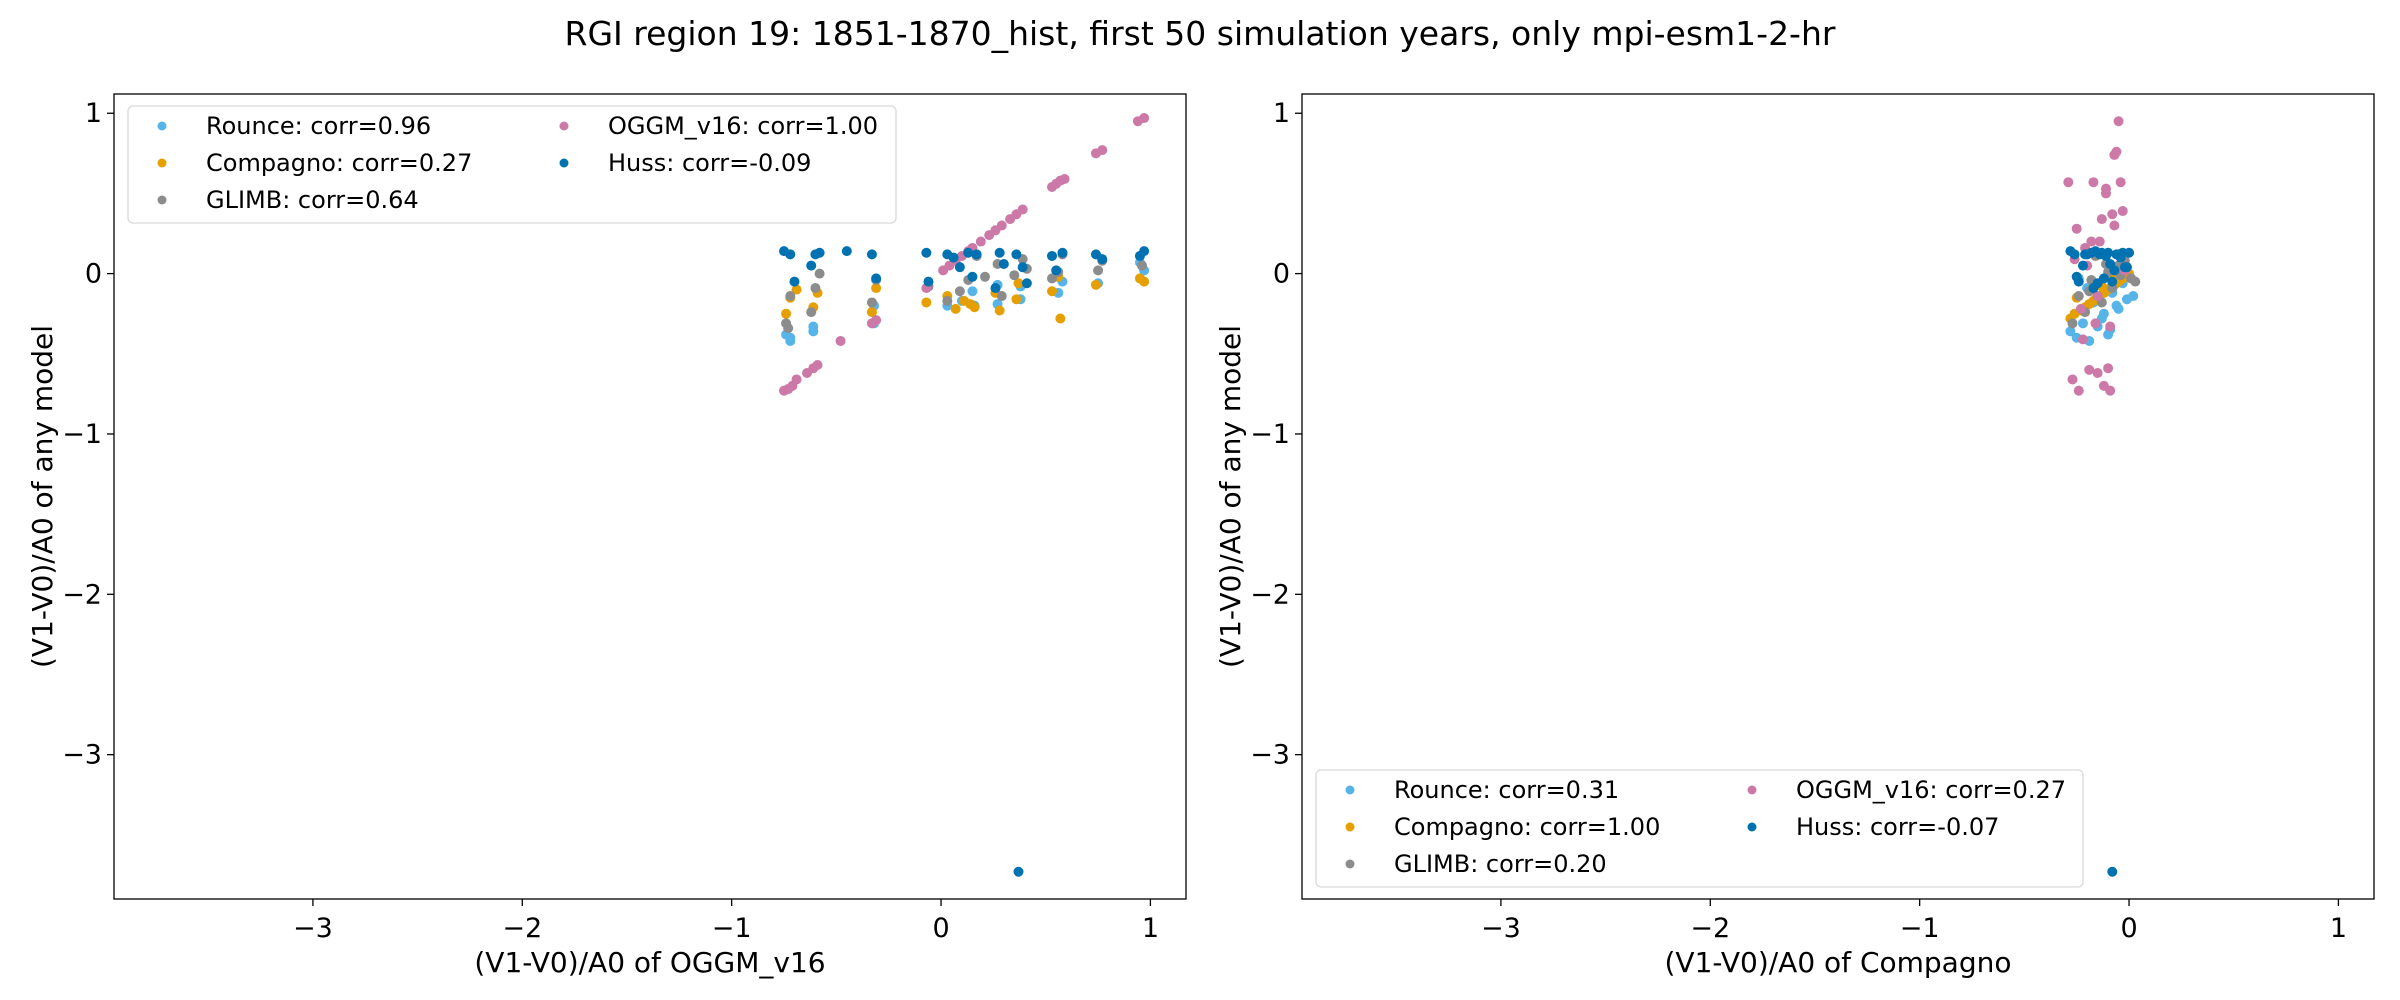  What do you see at coordinates (1506, 790) in the screenshot?
I see `legend-label: Rounce: corr=0.31` at bounding box center [1506, 790].